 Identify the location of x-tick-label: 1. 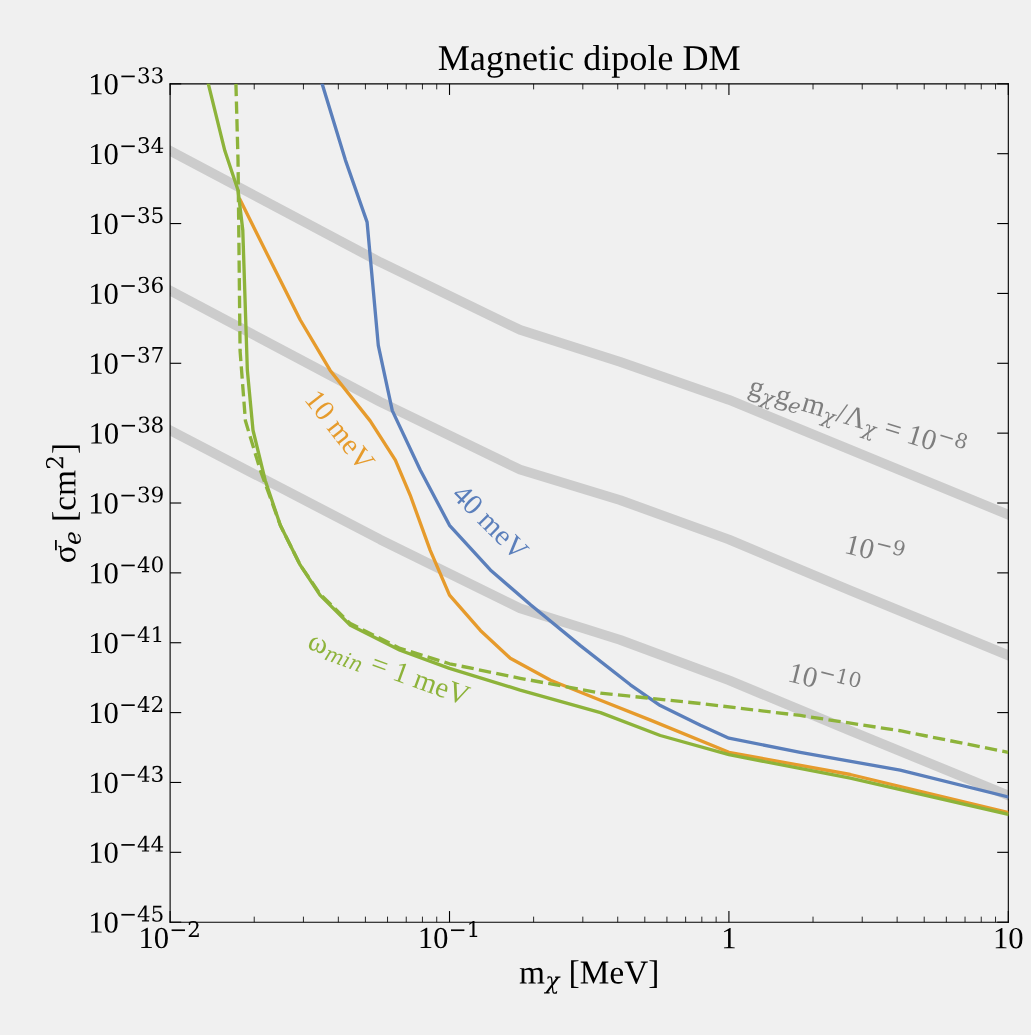
(729, 938).